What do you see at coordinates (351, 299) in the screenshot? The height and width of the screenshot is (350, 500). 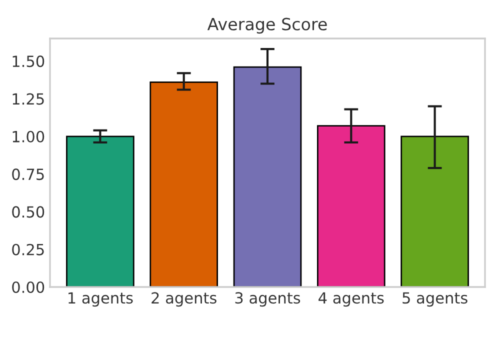 I see `x-tick-label: 4 agents` at bounding box center [351, 299].